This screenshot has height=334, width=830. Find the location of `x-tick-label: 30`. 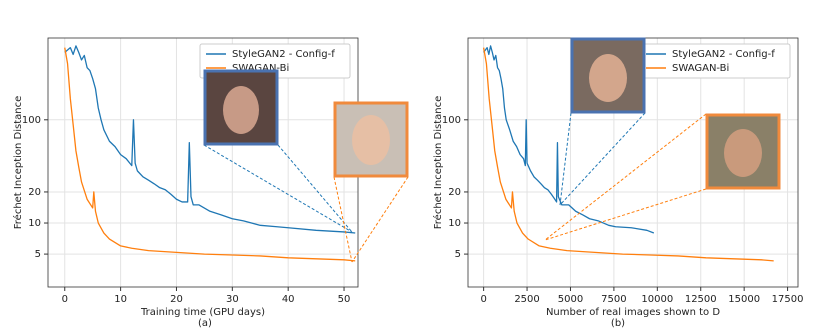

x-tick-label: 30 is located at coordinates (232, 299).